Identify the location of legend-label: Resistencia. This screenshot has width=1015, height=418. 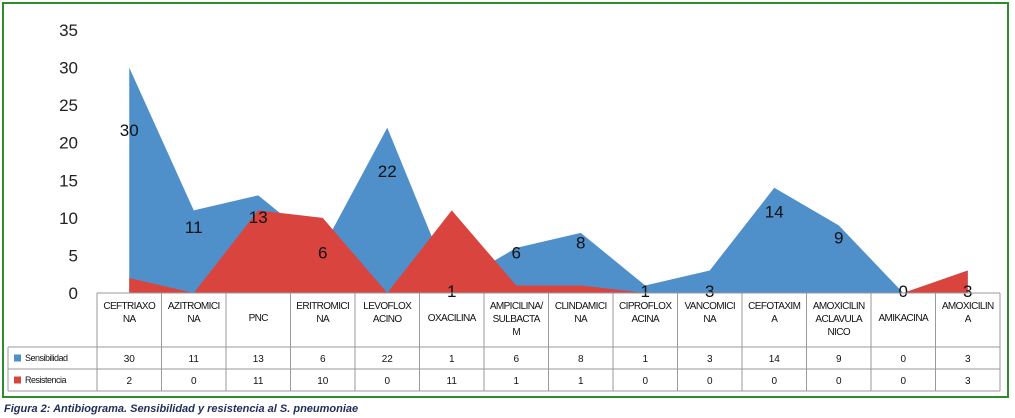
(46, 380).